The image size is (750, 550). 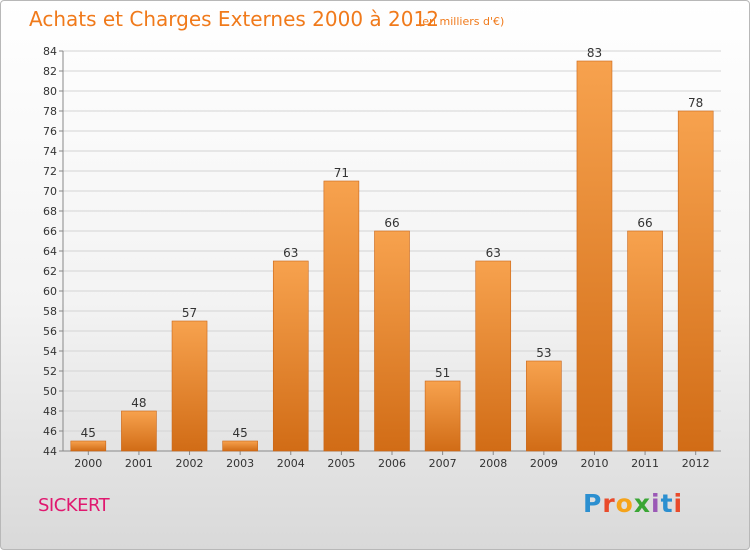 What do you see at coordinates (139, 431) in the screenshot?
I see `bar-2001` at bounding box center [139, 431].